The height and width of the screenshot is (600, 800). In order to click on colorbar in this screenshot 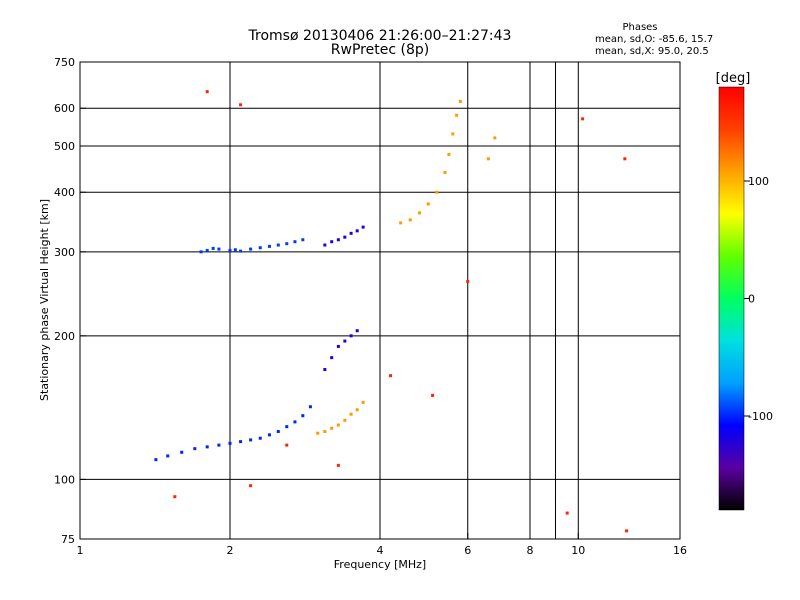, I will do `click(731, 298)`.